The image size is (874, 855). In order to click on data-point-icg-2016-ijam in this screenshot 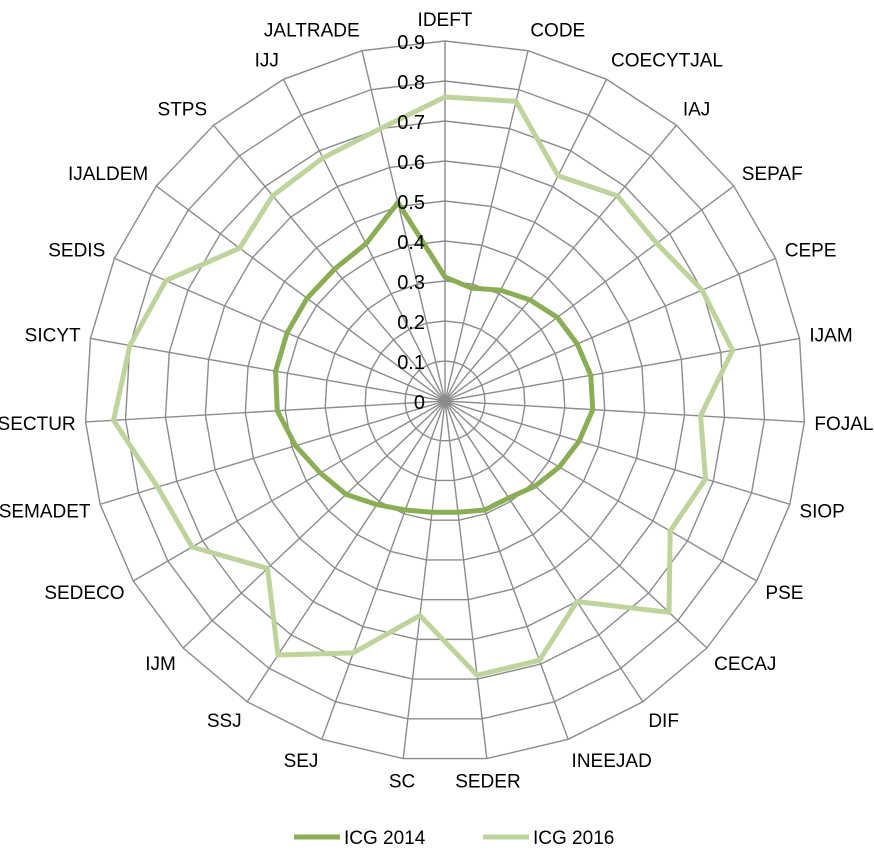, I will do `click(733, 350)`.